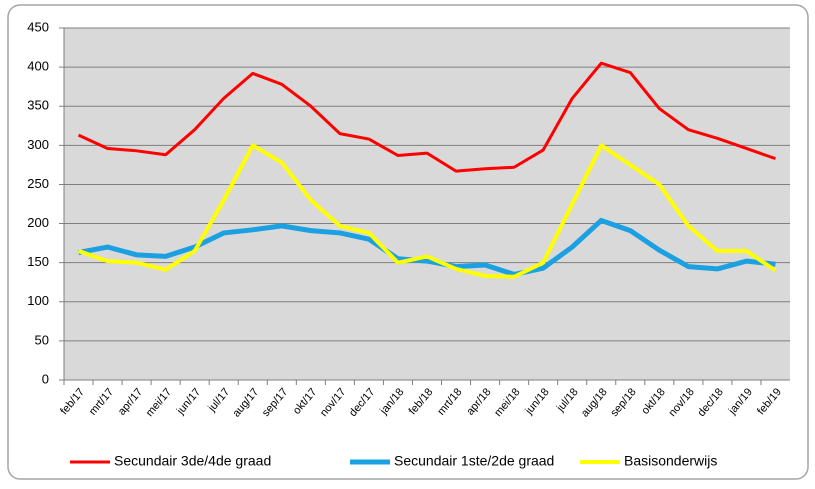 The width and height of the screenshot is (815, 489). What do you see at coordinates (38, 261) in the screenshot?
I see `y-tick-label: 150` at bounding box center [38, 261].